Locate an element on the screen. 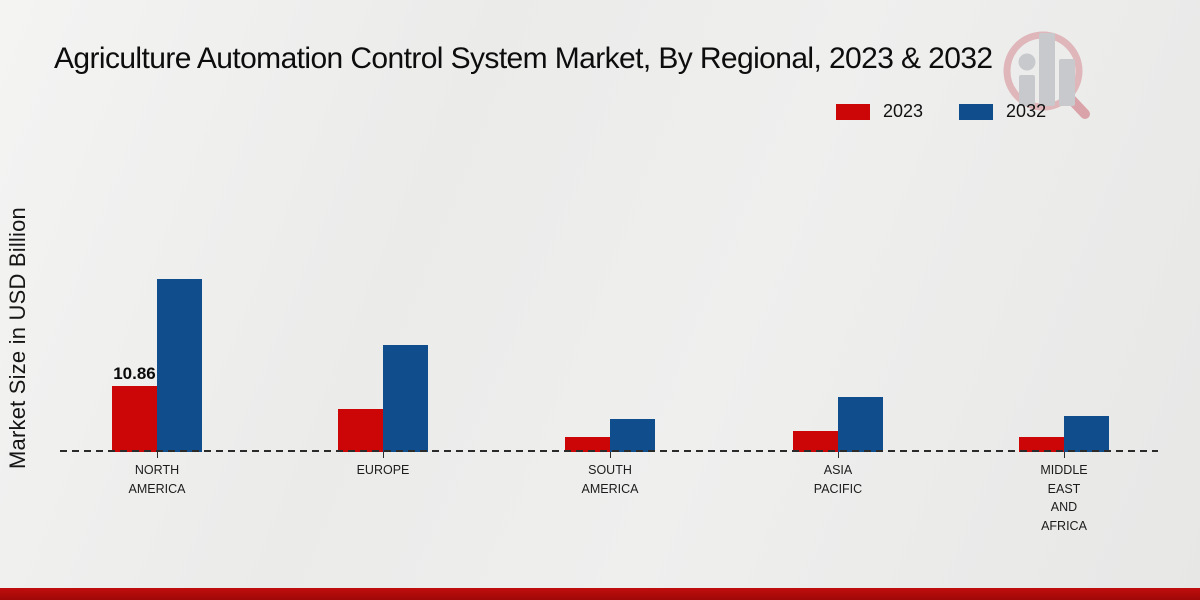  category-label-north-america: NORTH AMERICA is located at coordinates (157, 479).